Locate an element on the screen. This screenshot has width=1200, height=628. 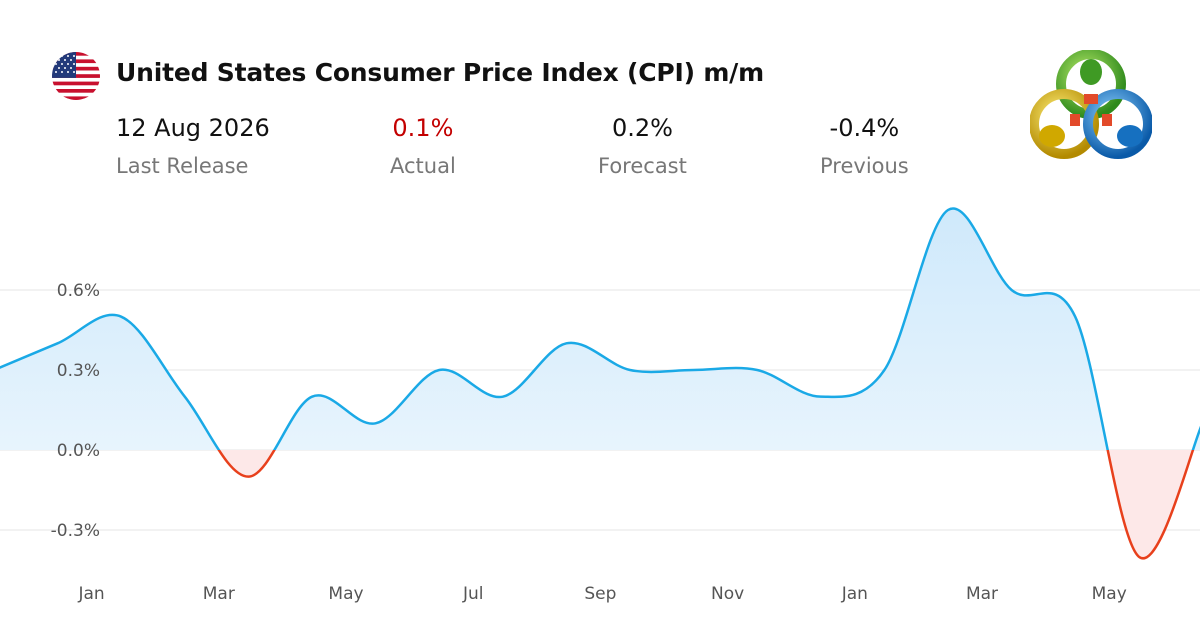
actual-label: Actual is located at coordinates (423, 166).